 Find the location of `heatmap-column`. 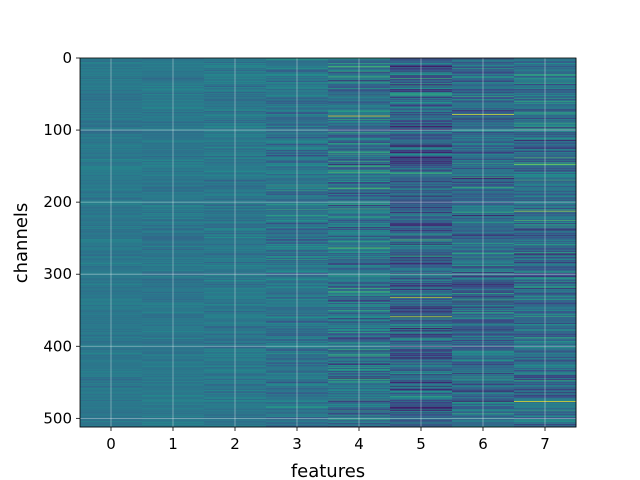

heatmap-column is located at coordinates (235, 243).